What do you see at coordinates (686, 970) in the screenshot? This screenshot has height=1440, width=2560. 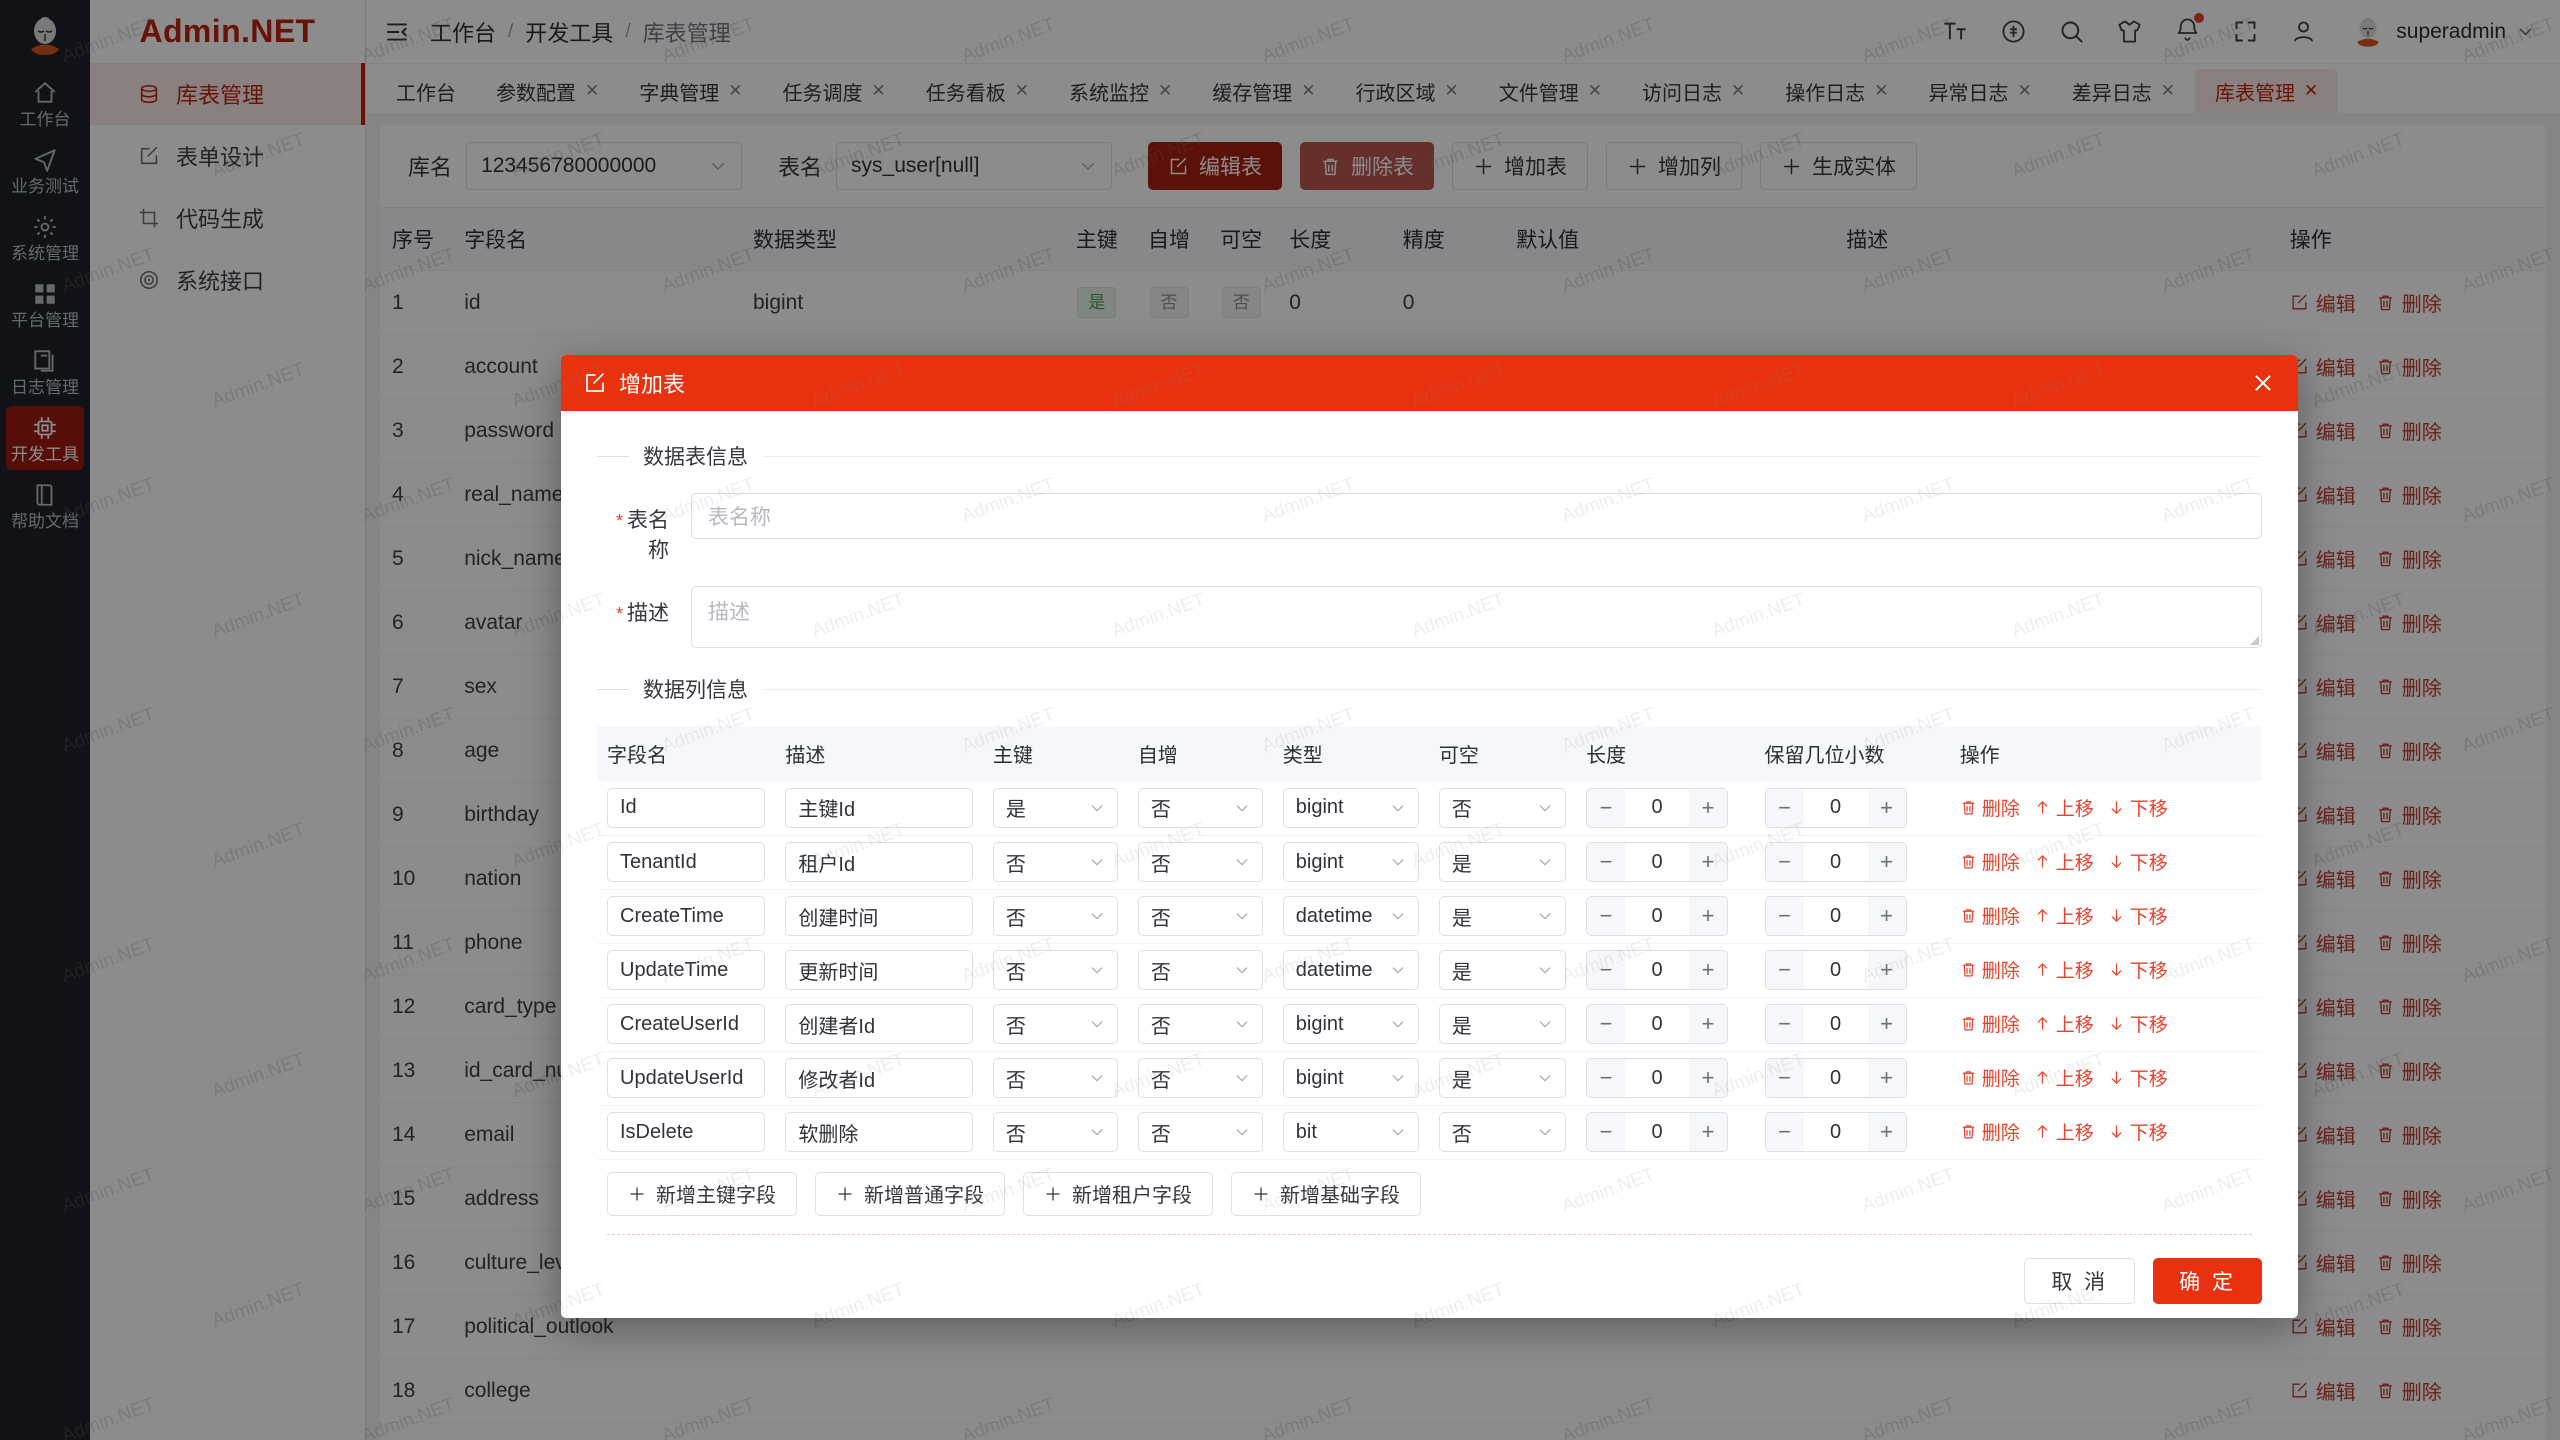 I see `column-field-input: UpdateTime` at bounding box center [686, 970].